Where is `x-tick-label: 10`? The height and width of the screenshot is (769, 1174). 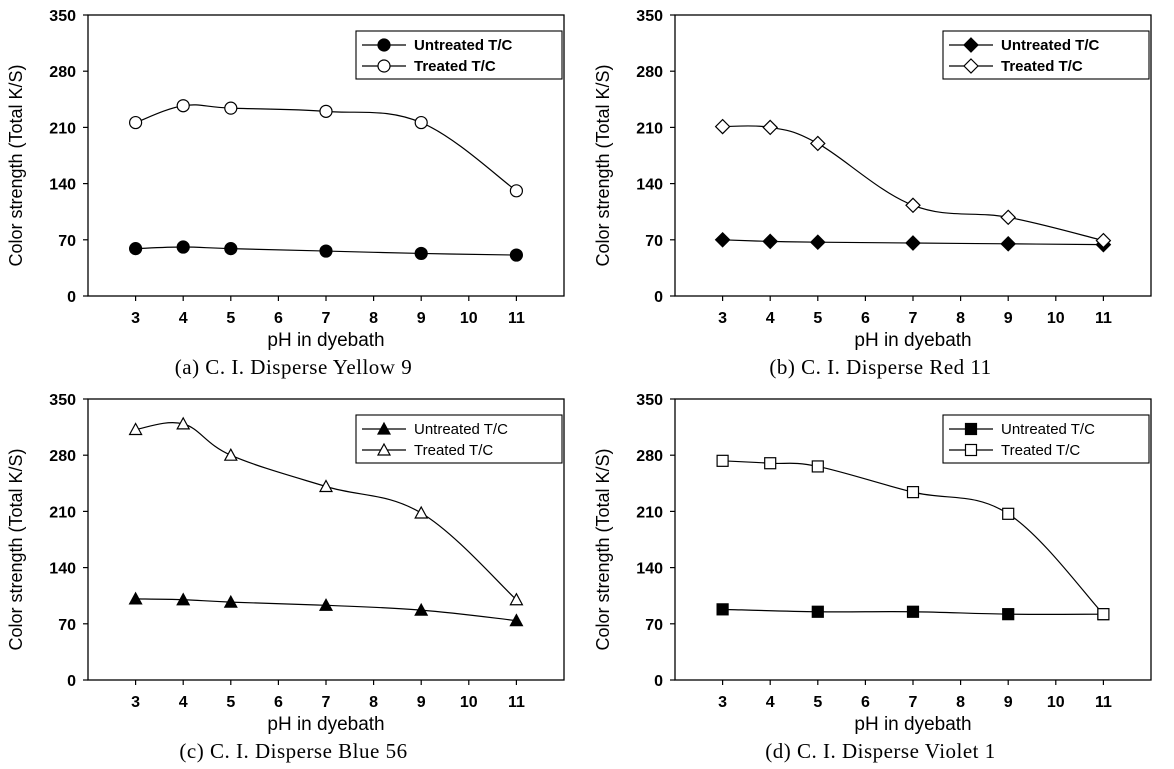
x-tick-label: 10 is located at coordinates (469, 702).